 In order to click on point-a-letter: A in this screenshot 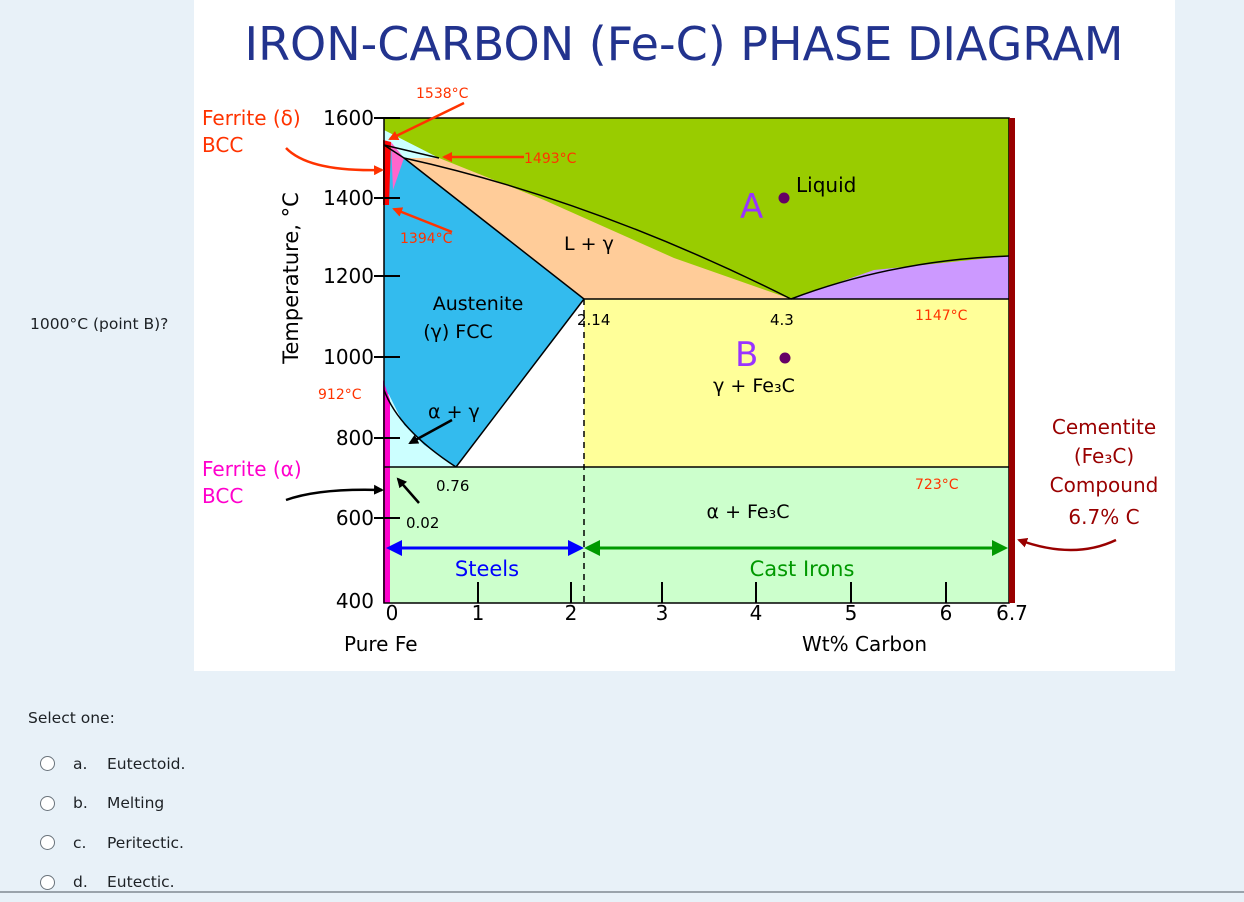, I will do `click(751, 207)`.